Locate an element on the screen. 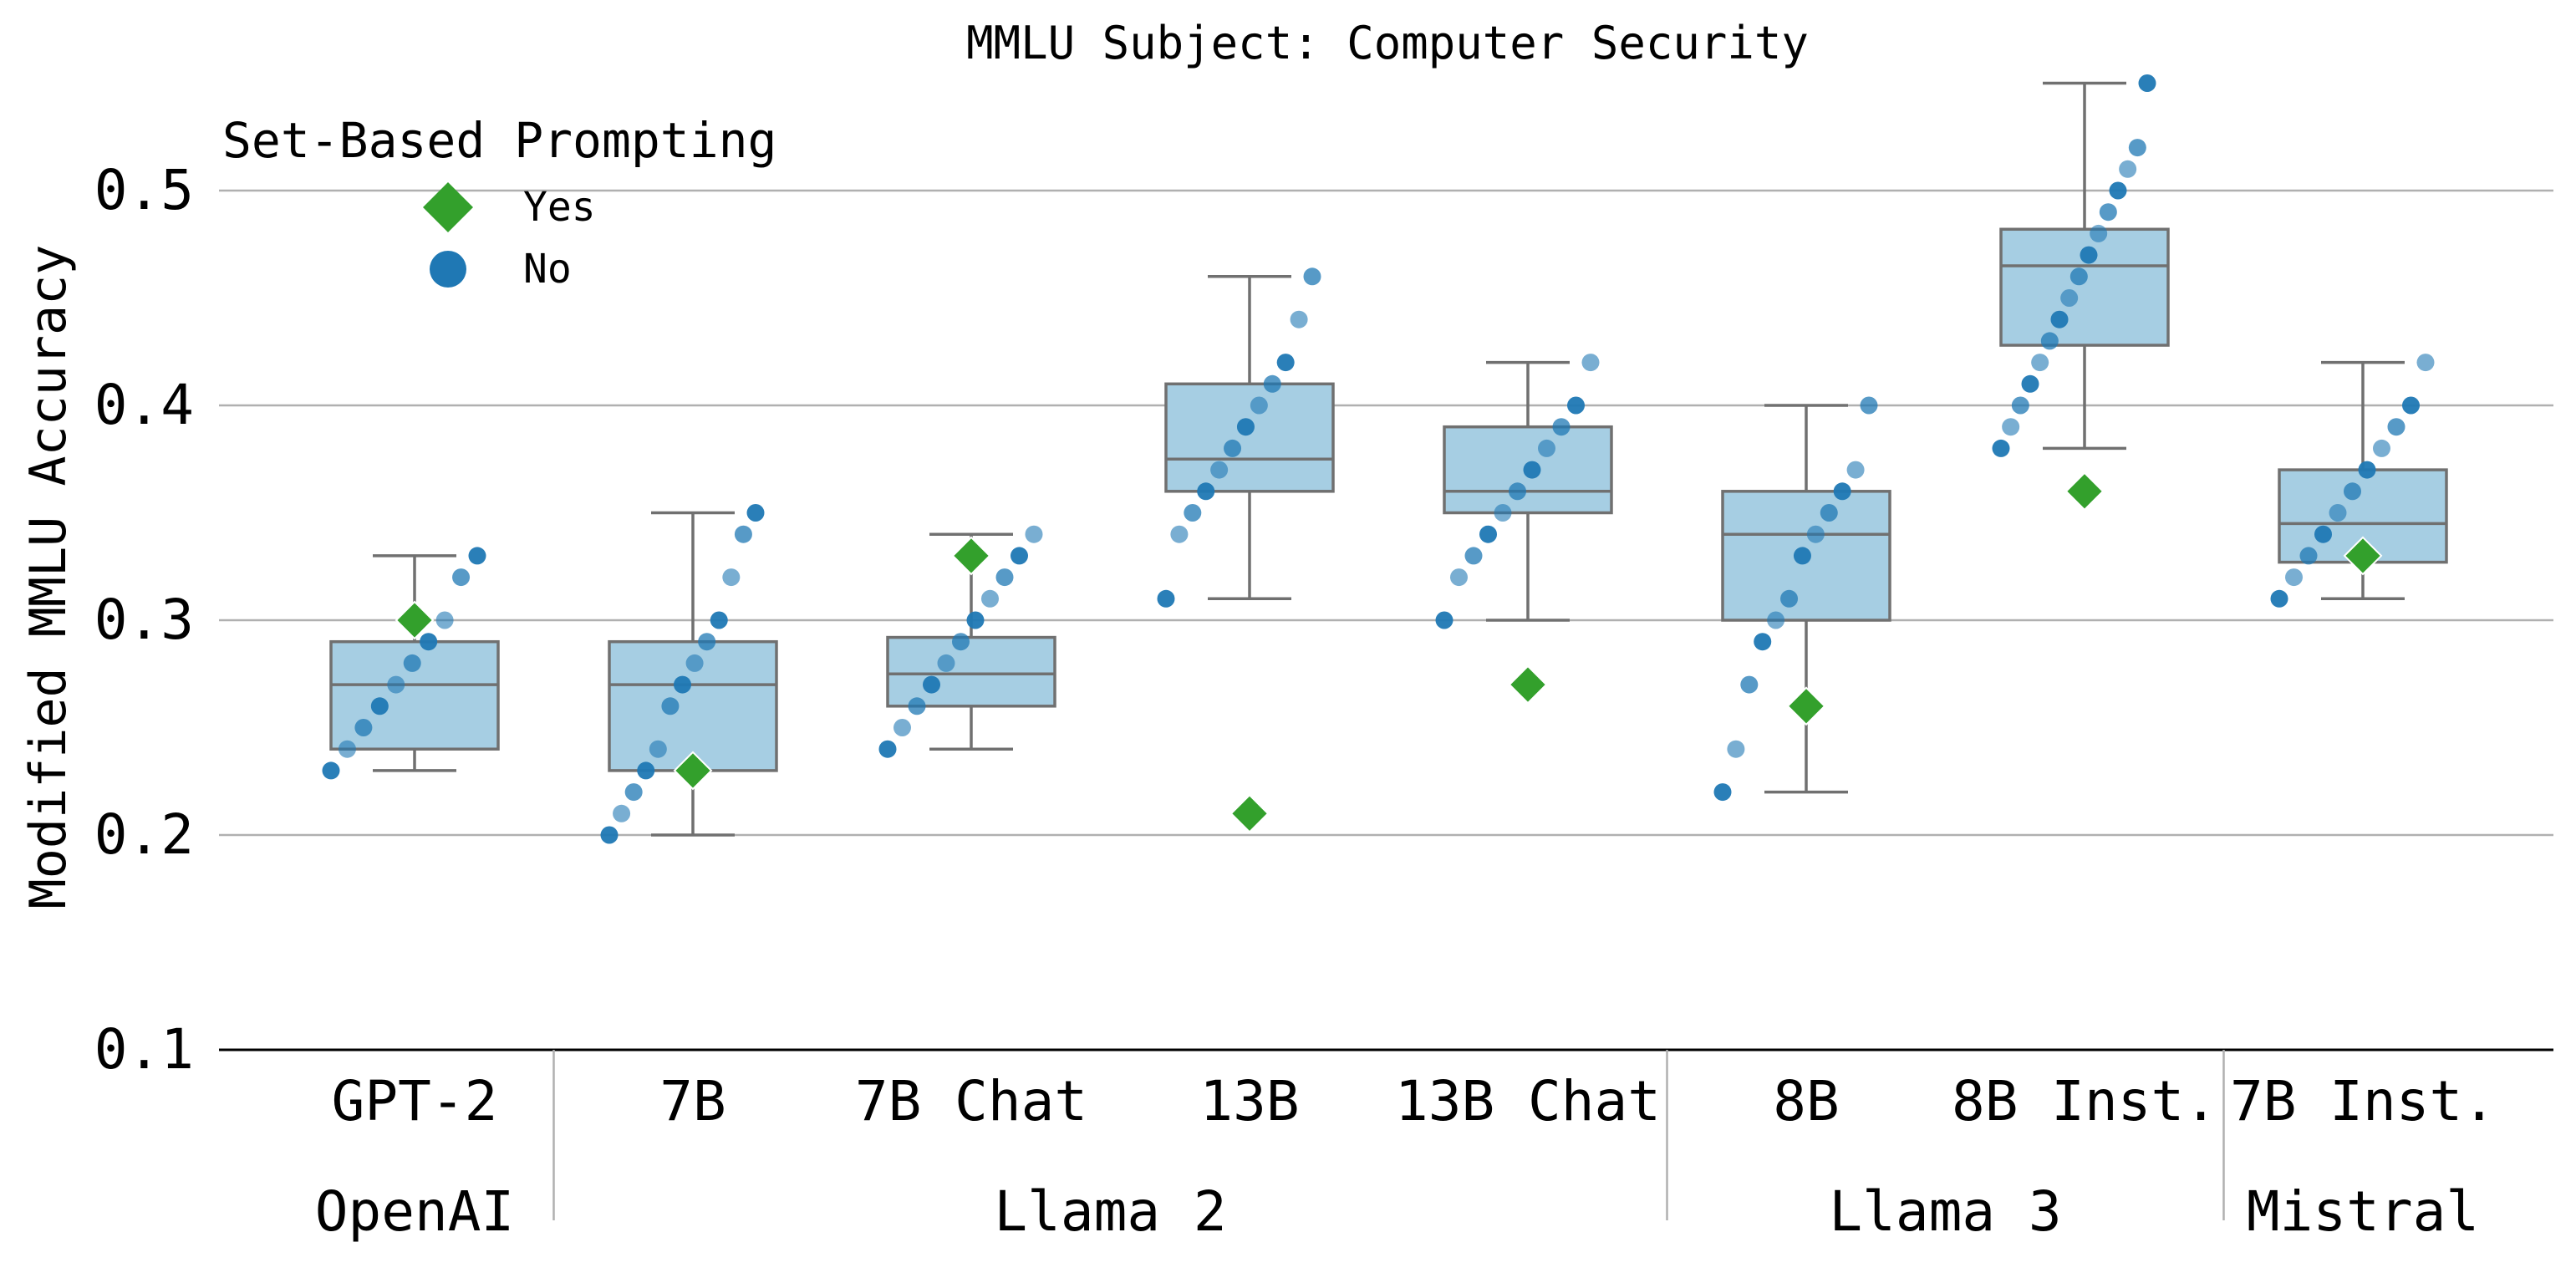 This screenshot has width=2576, height=1273. x-tick-label: 7B Inst. is located at coordinates (2363, 1101).